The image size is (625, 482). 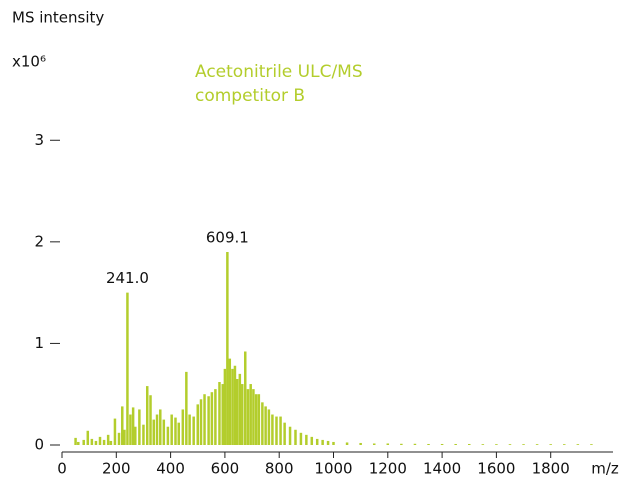 I want to click on x-axis-label: m/z, so click(x=605, y=469).